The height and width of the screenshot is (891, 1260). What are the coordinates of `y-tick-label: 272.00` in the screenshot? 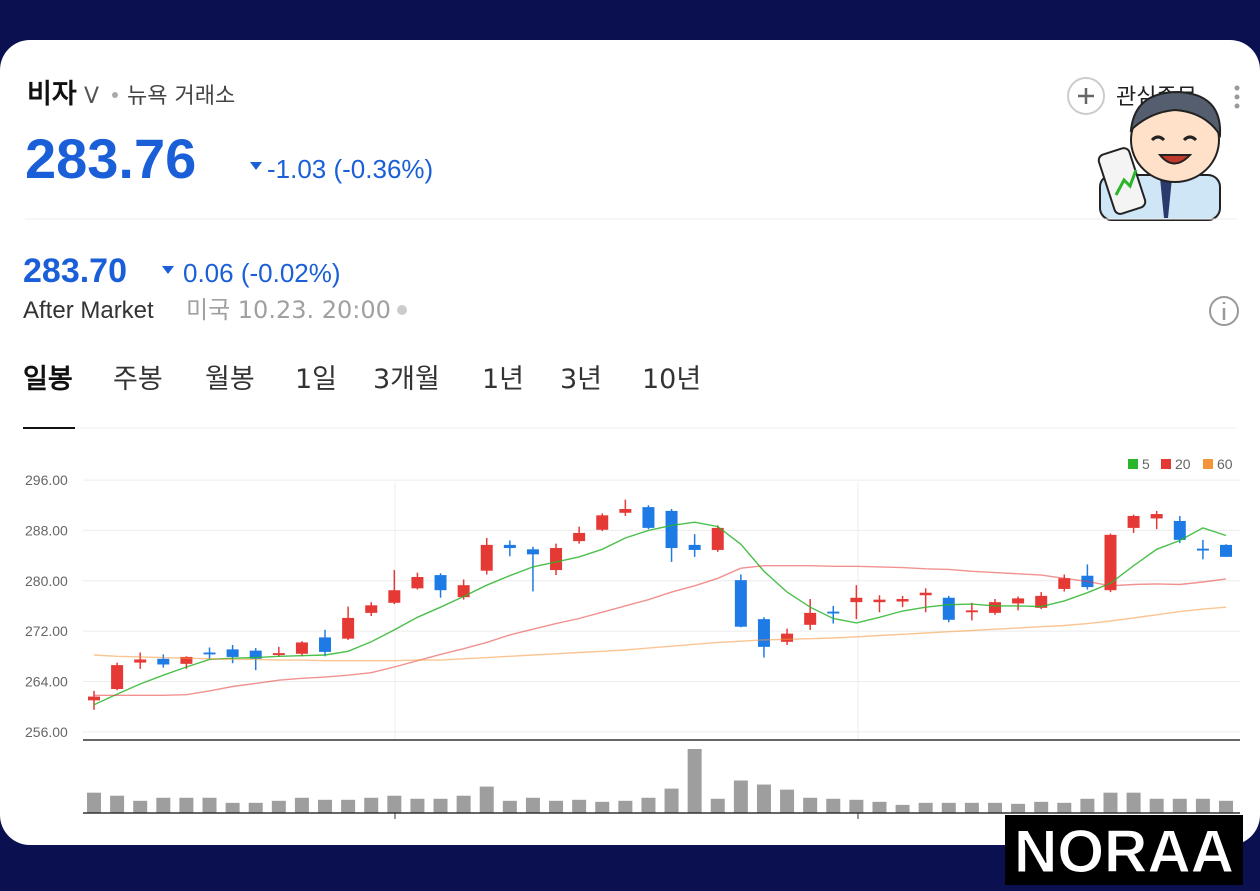 It's located at (46, 631).